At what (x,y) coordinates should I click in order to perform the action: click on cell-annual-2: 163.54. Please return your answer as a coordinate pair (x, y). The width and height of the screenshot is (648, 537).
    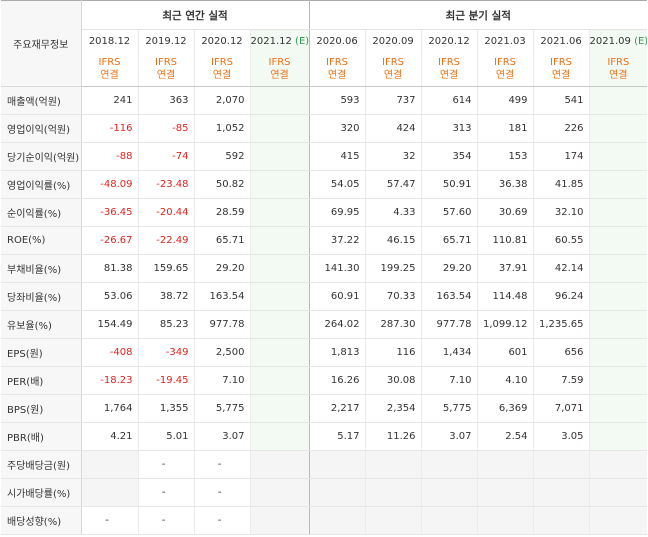
    Looking at the image, I should click on (221, 296).